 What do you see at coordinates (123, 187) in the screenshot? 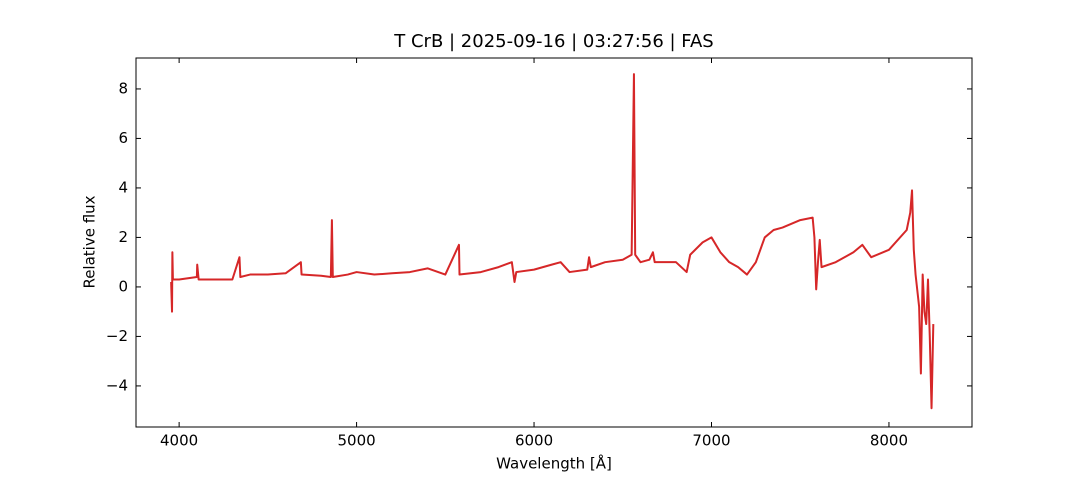
I see `y-tick-label: 4` at bounding box center [123, 187].